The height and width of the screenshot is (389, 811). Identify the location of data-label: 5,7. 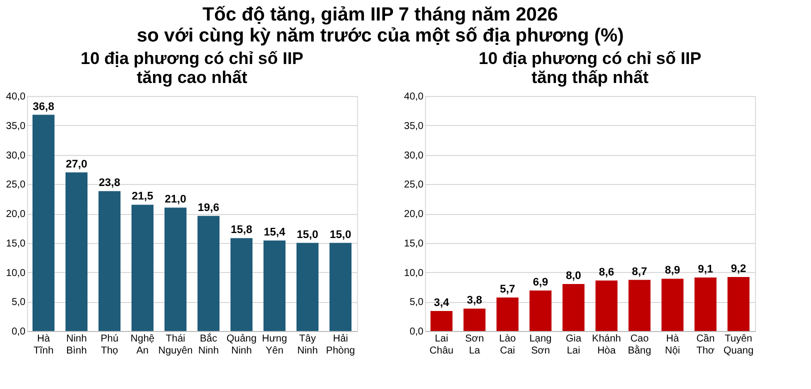
(508, 290).